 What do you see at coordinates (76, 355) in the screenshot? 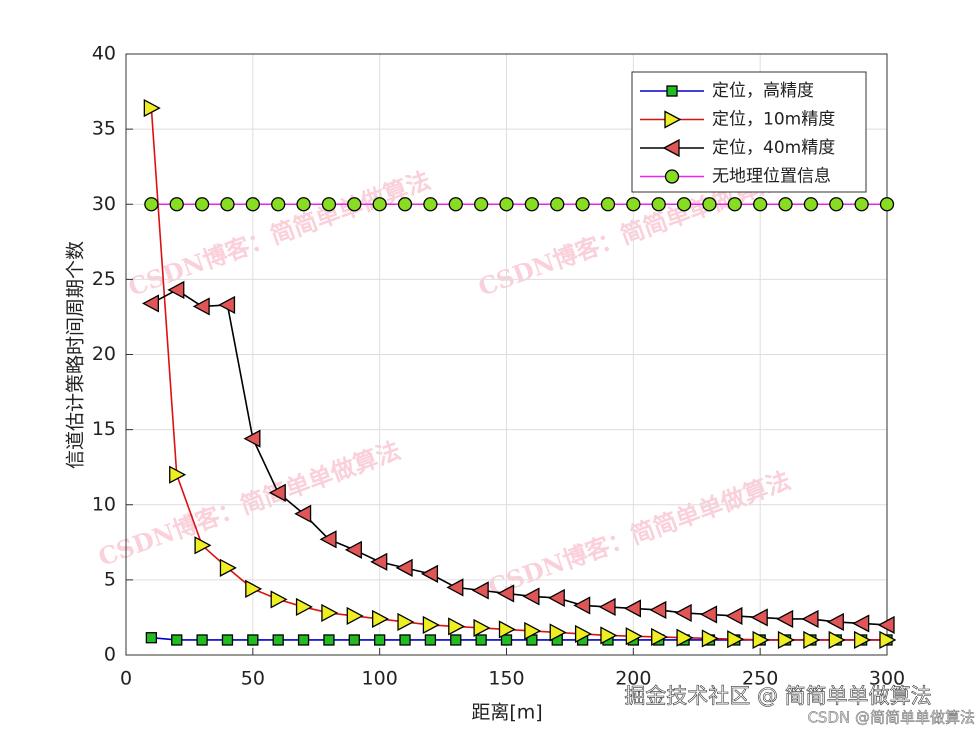
I see `y-axis-label: 信道估计策略时间周期个数` at bounding box center [76, 355].